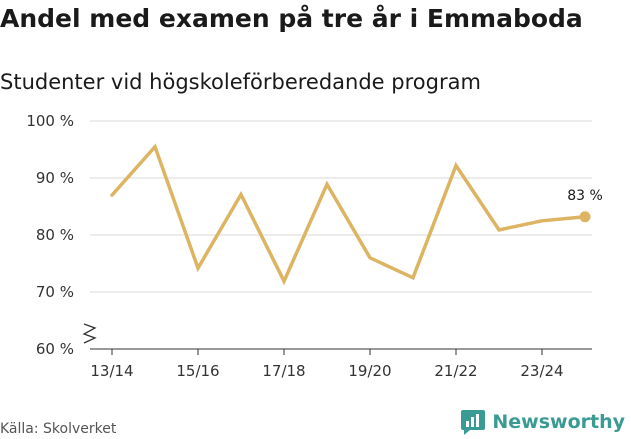 The width and height of the screenshot is (631, 439). What do you see at coordinates (55, 349) in the screenshot?
I see `y-tick-label: 60 %` at bounding box center [55, 349].